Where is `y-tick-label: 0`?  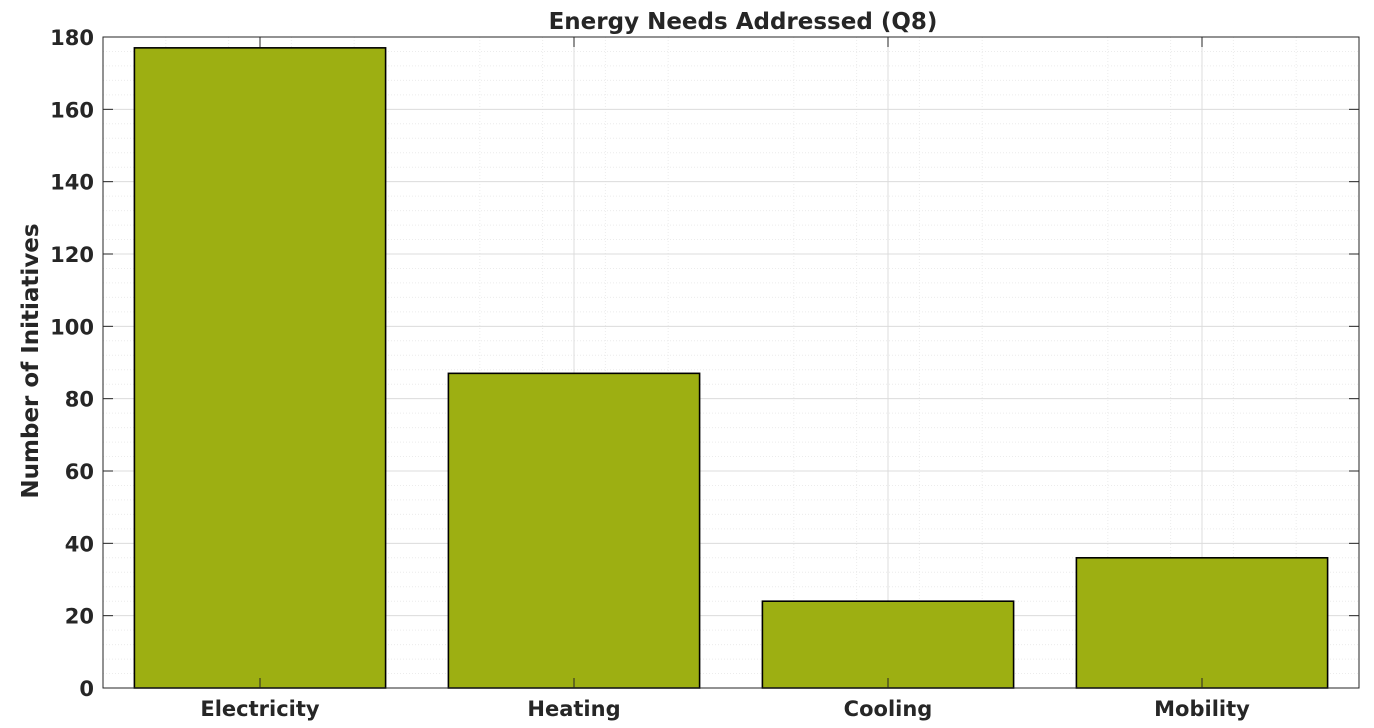 y-tick-label: 0 is located at coordinates (86, 689).